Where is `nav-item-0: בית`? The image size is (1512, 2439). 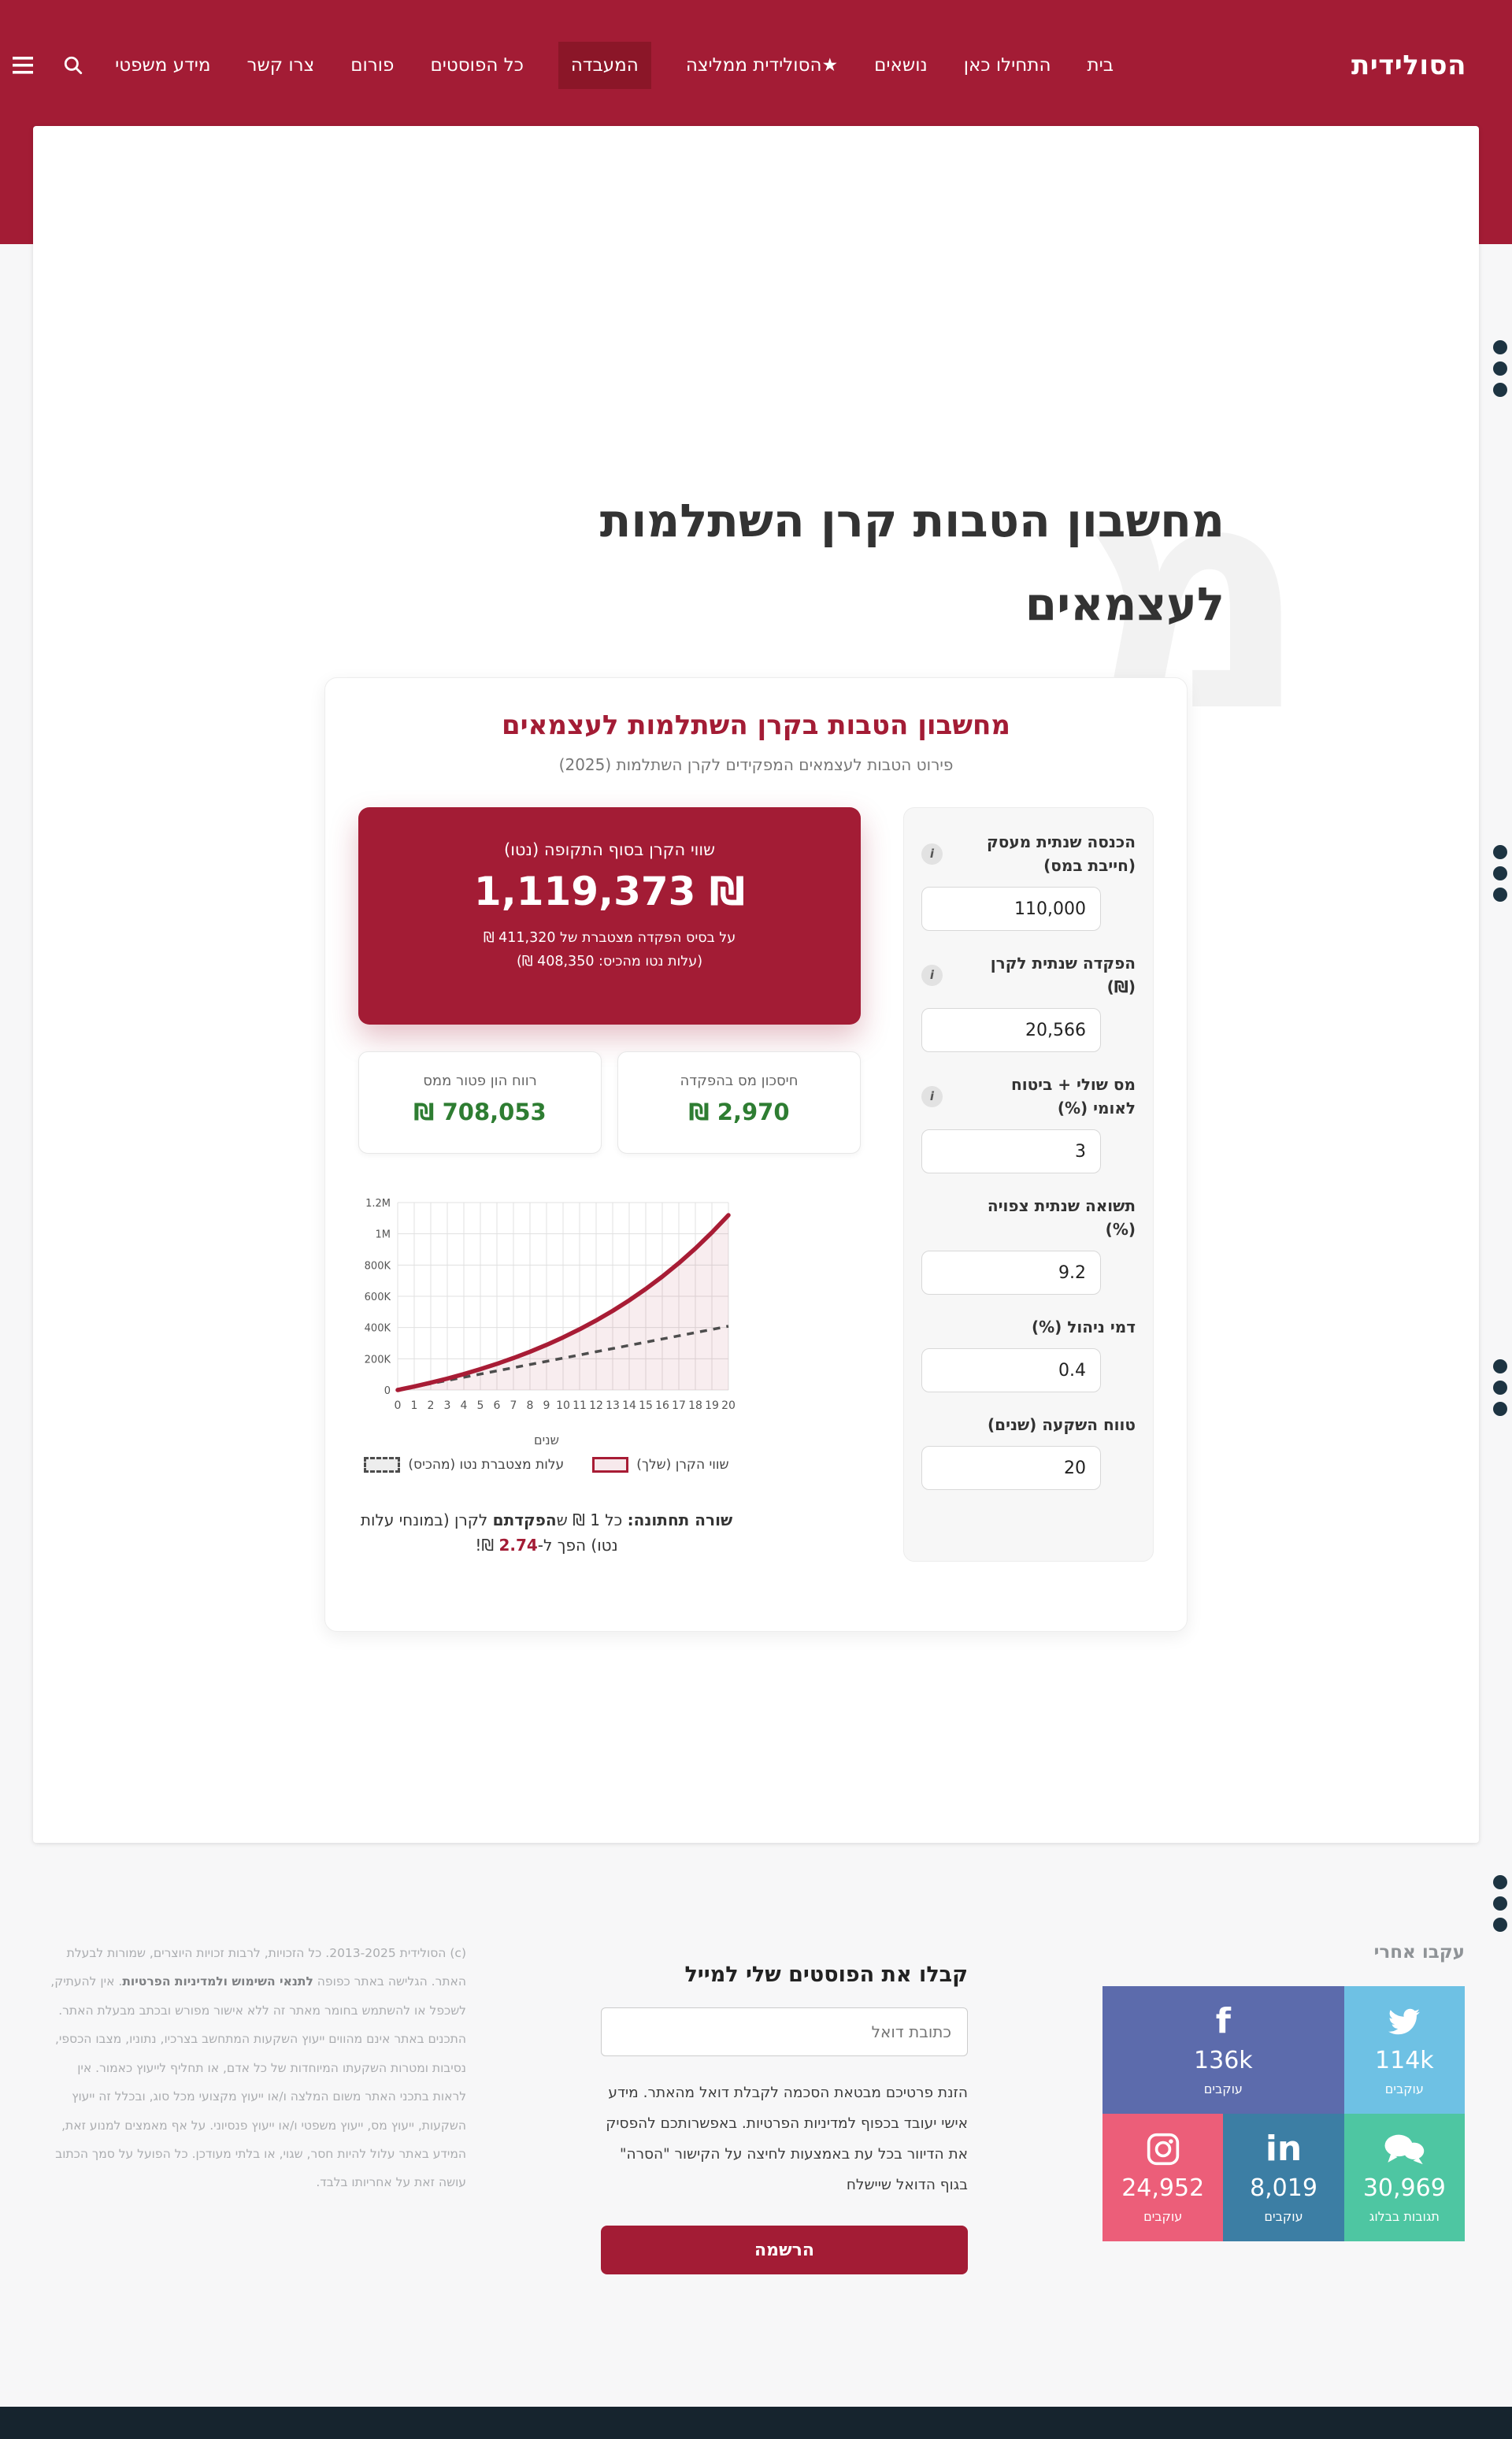
nav-item-0: בית is located at coordinates (1100, 65).